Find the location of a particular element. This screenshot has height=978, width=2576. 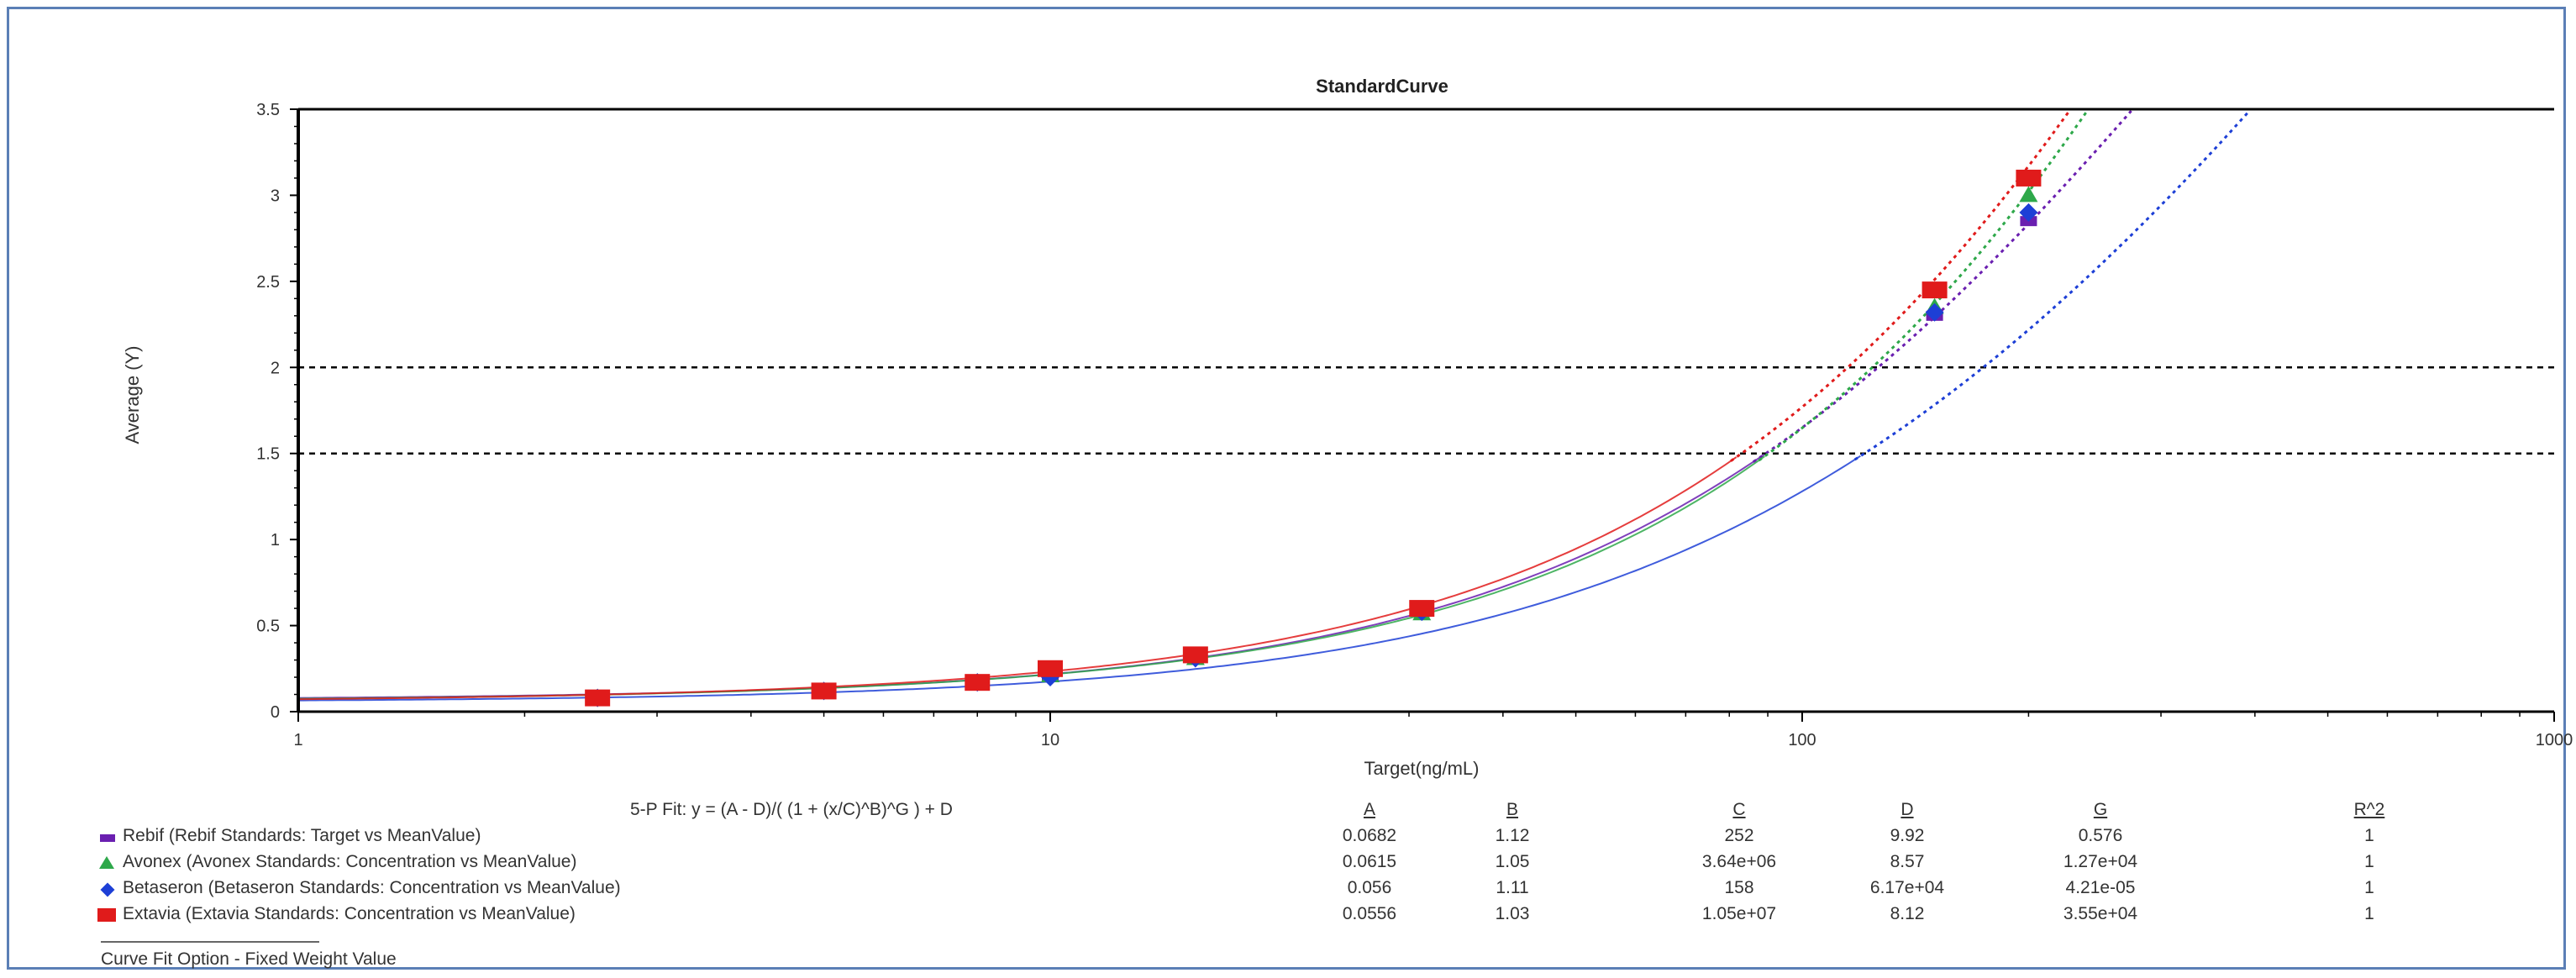

param-value: 0.056 is located at coordinates (1369, 887).